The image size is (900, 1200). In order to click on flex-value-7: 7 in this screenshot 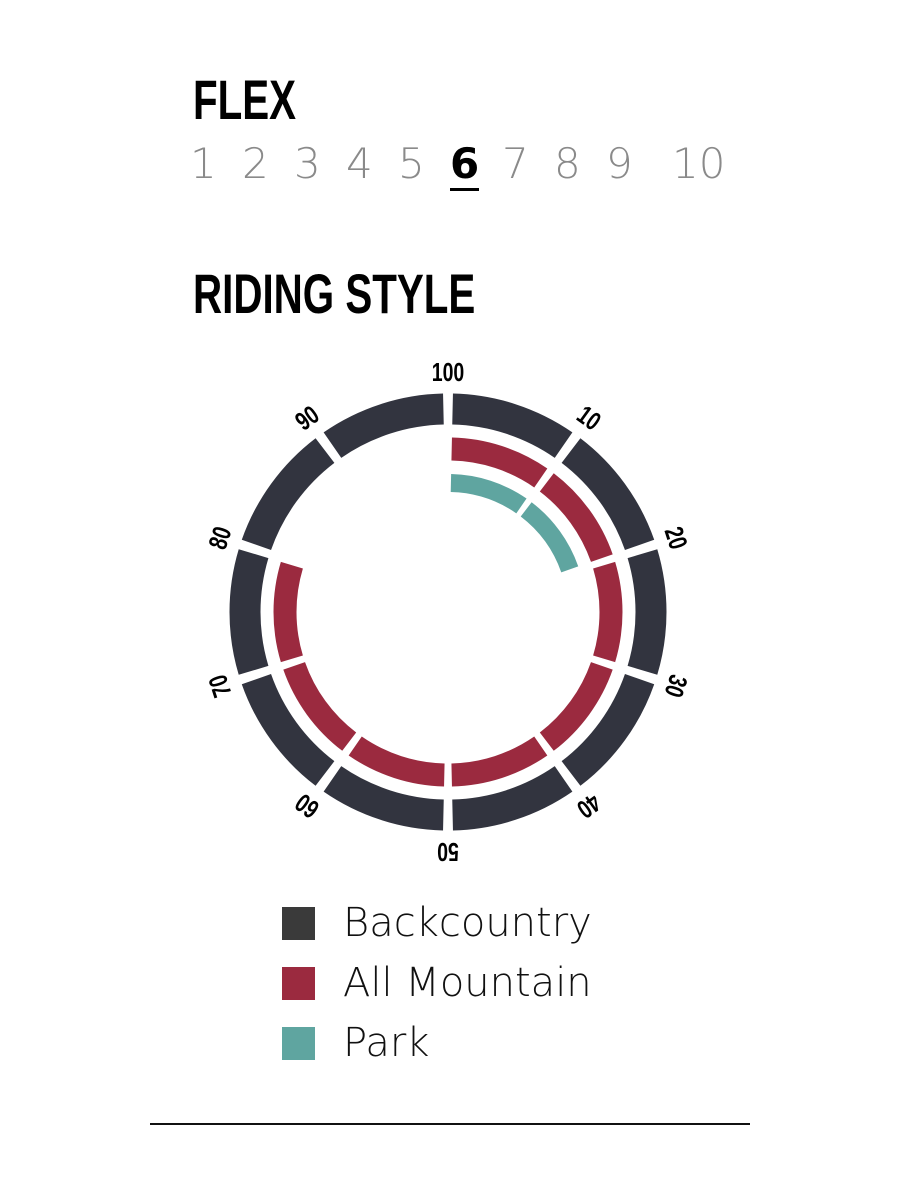, I will do `click(528, 164)`.